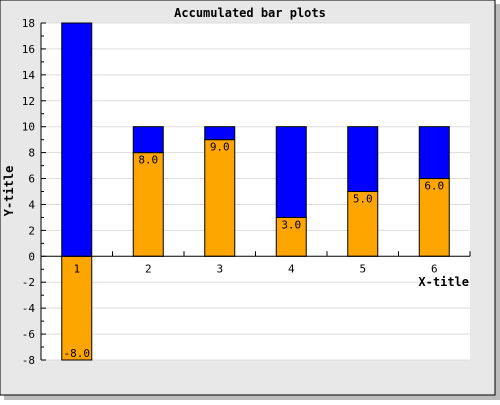  Describe the element at coordinates (28, 101) in the screenshot. I see `y-tick-label: 12` at that location.